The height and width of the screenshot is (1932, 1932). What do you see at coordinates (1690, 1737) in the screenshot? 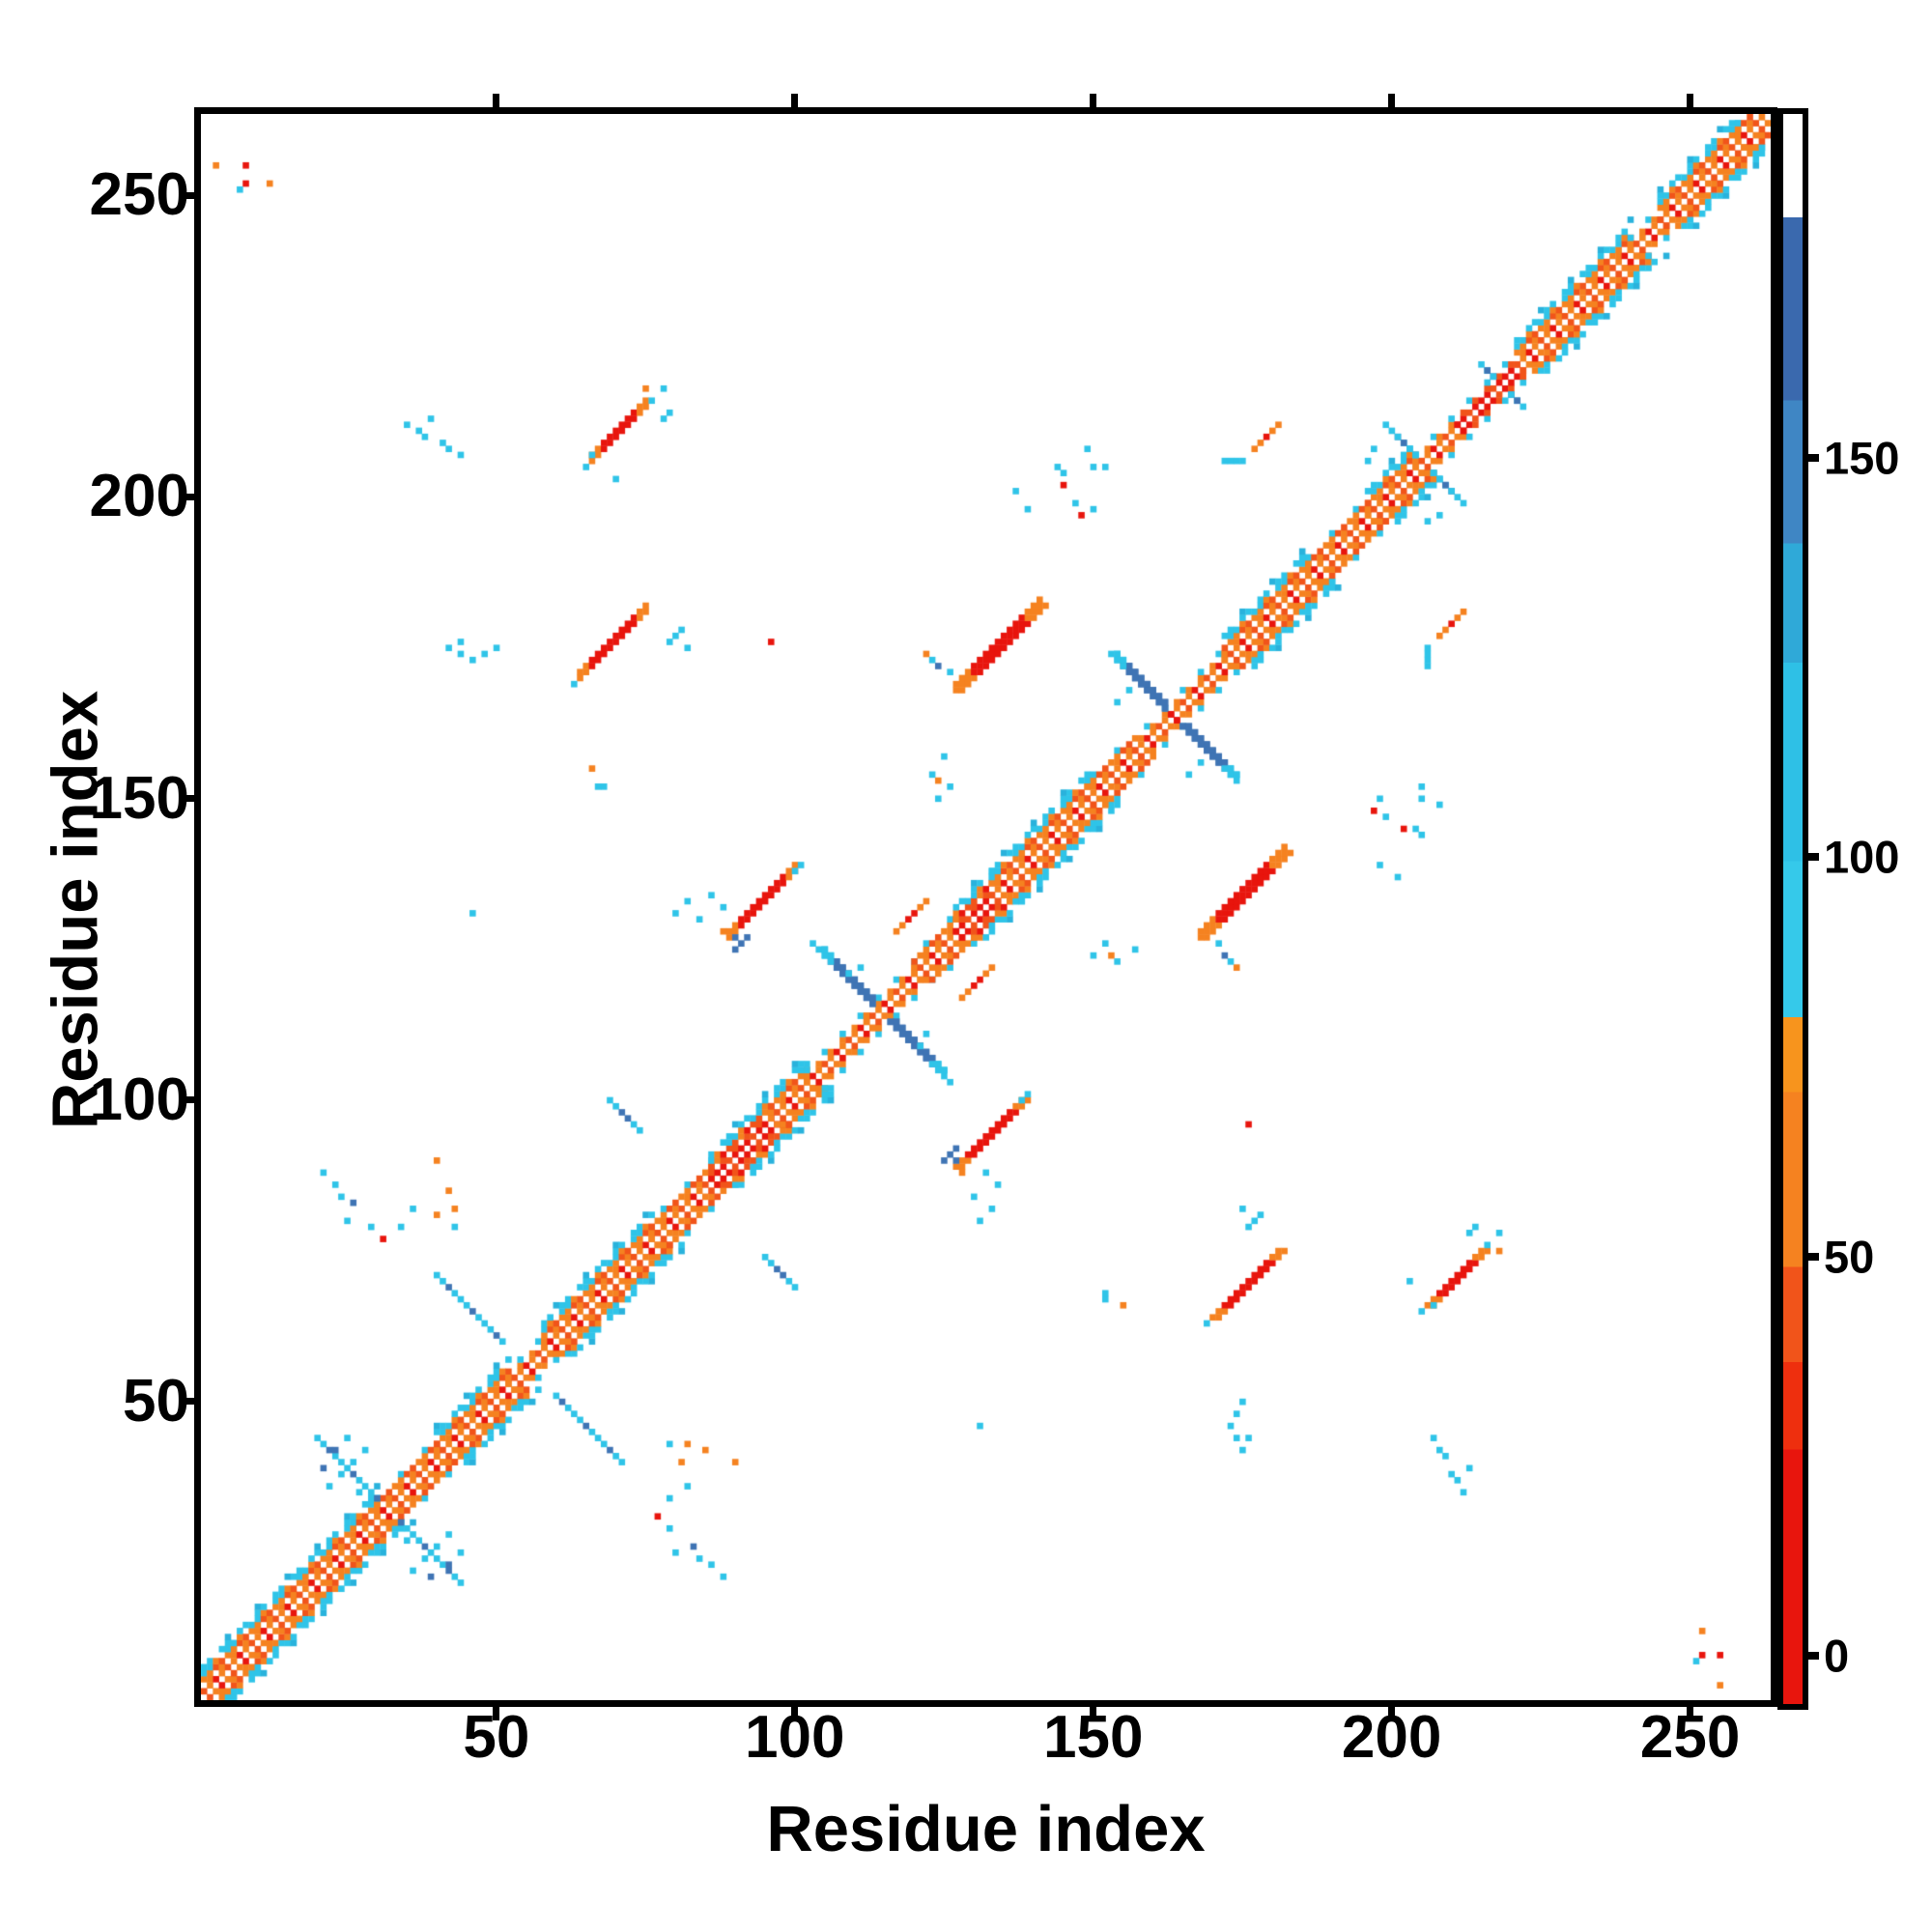
I see `x-tick-label: 250` at bounding box center [1690, 1737].